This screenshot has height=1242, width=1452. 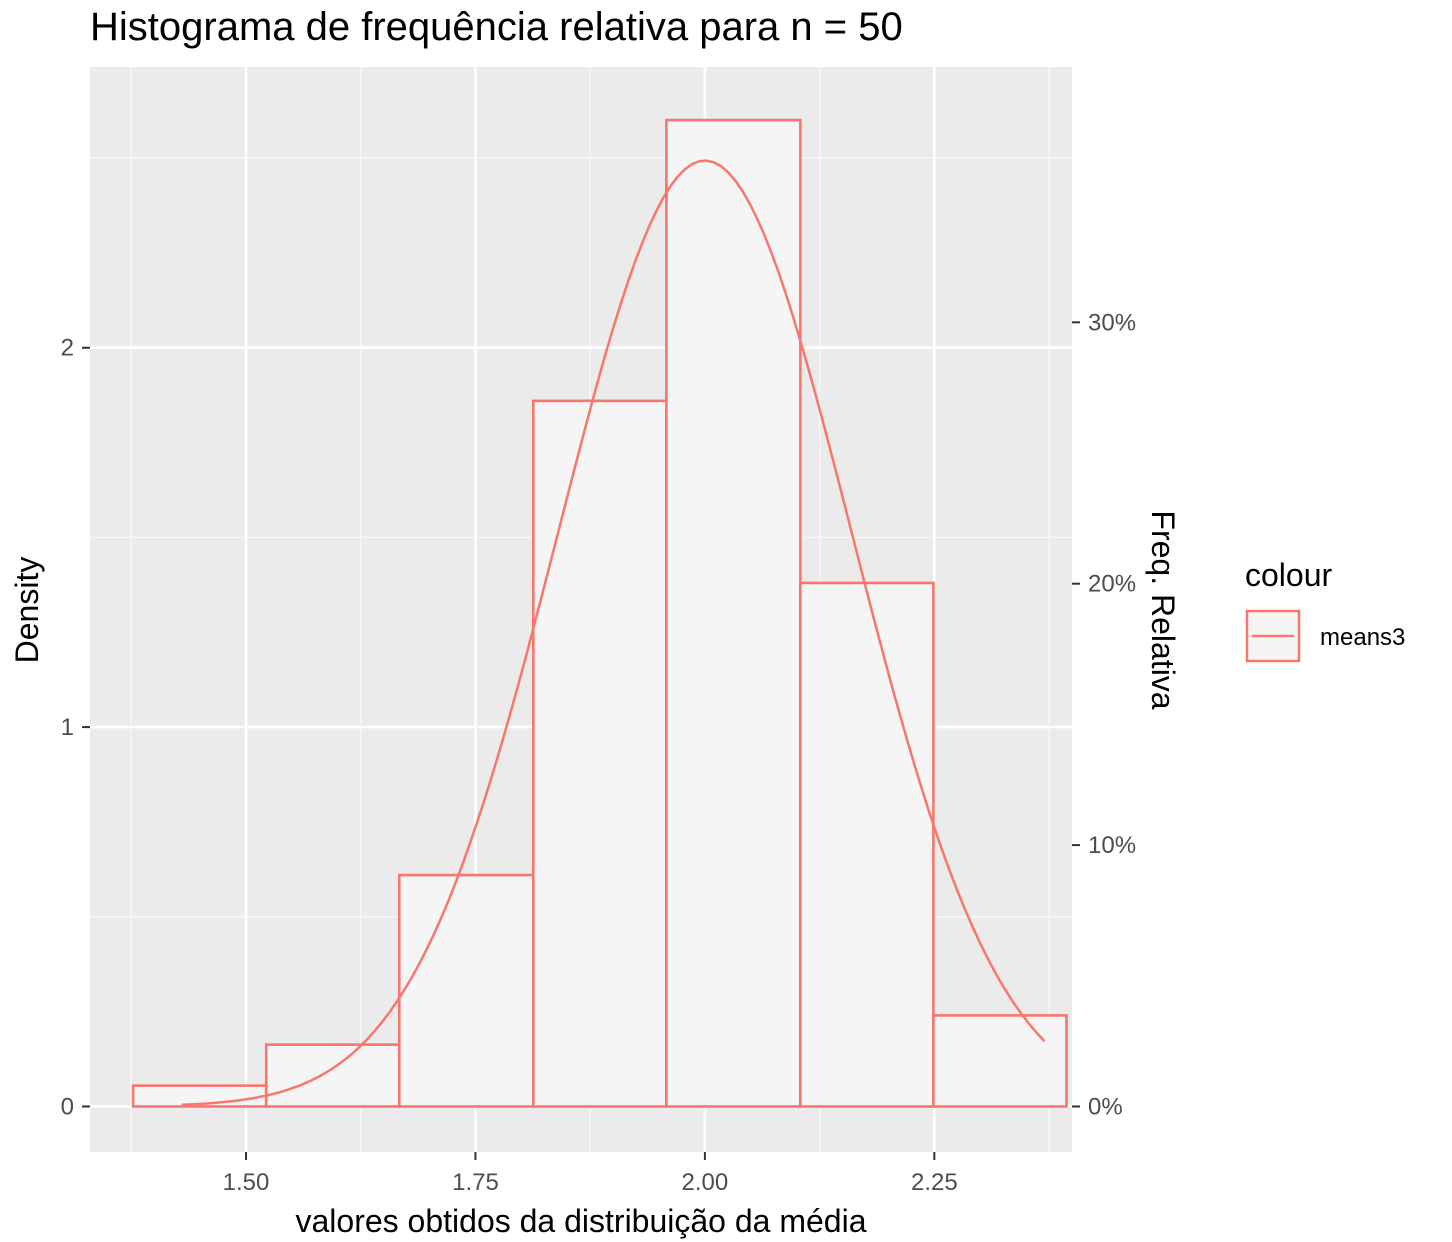 What do you see at coordinates (1362, 637) in the screenshot?
I see `legend-label-means3: means3` at bounding box center [1362, 637].